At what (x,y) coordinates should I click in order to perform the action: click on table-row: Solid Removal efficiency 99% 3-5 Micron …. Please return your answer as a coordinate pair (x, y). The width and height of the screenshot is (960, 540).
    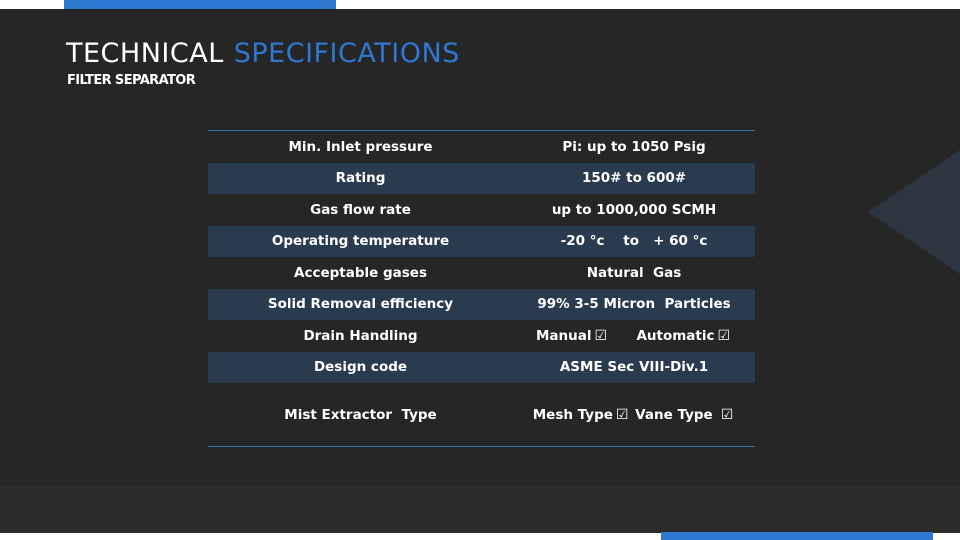
    Looking at the image, I should click on (481, 304).